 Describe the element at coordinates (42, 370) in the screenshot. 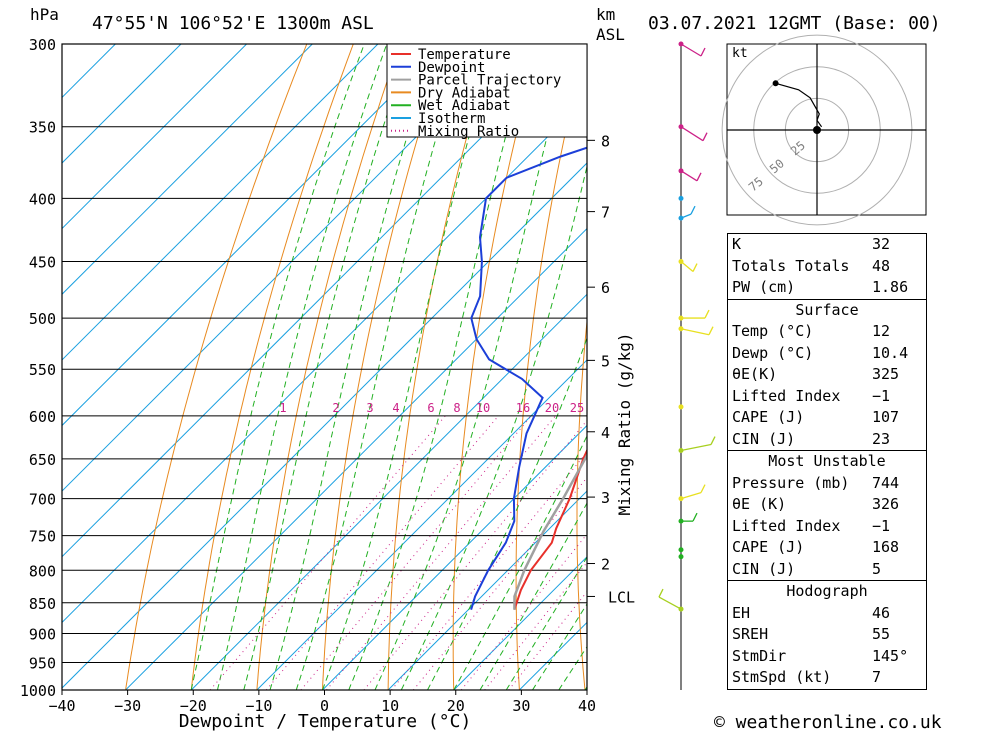

I see `pressure-tick-label: 550` at that location.